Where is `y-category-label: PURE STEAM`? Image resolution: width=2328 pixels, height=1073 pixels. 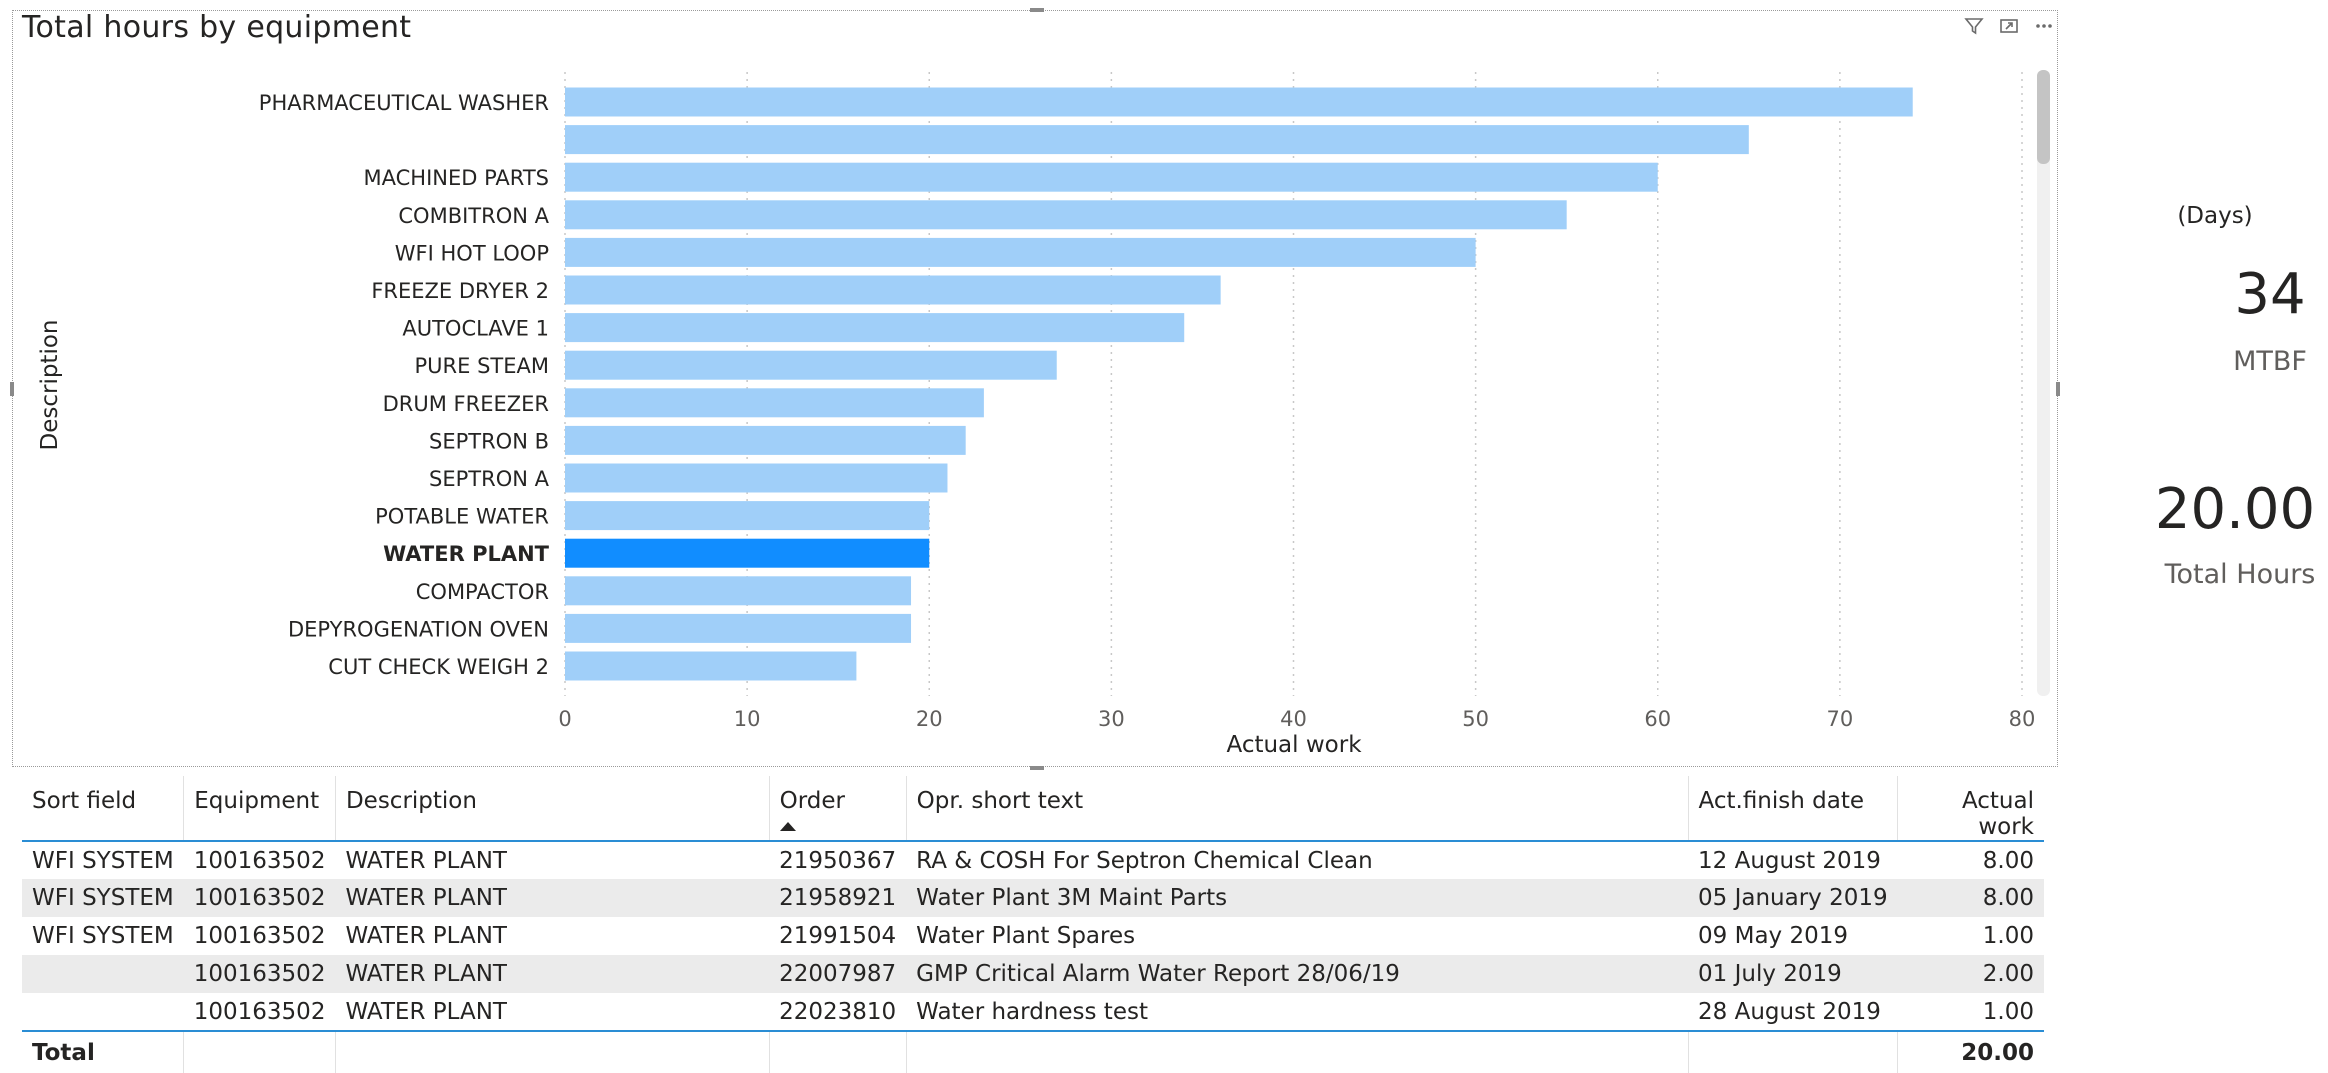
y-category-label: PURE STEAM is located at coordinates (482, 366).